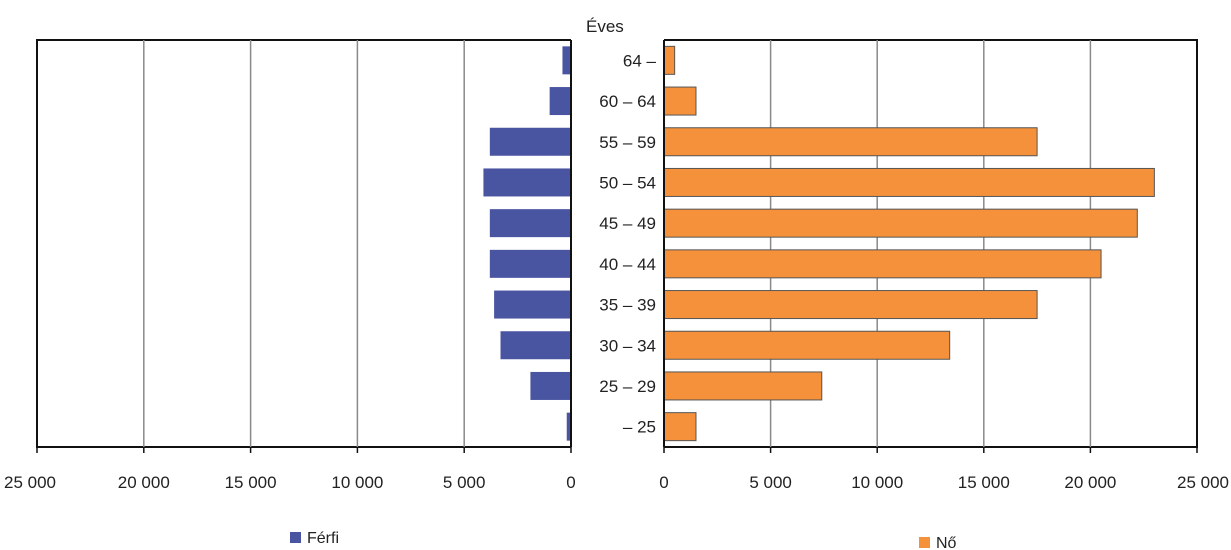 The height and width of the screenshot is (550, 1231). Describe the element at coordinates (623, 540) in the screenshot. I see `legend: Férfi Nő` at that location.